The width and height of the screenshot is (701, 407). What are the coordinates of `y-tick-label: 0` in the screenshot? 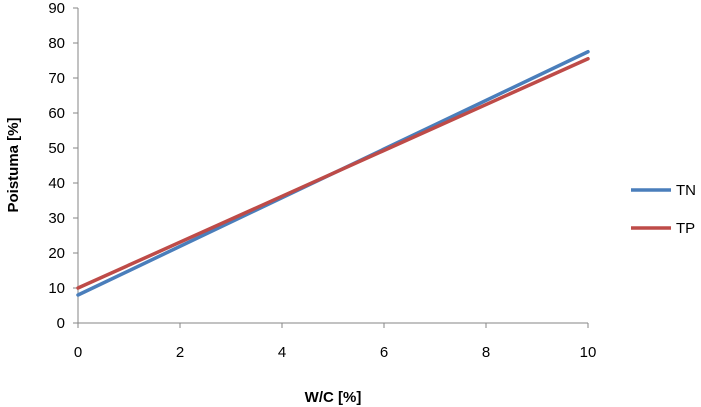 It's located at (61, 323).